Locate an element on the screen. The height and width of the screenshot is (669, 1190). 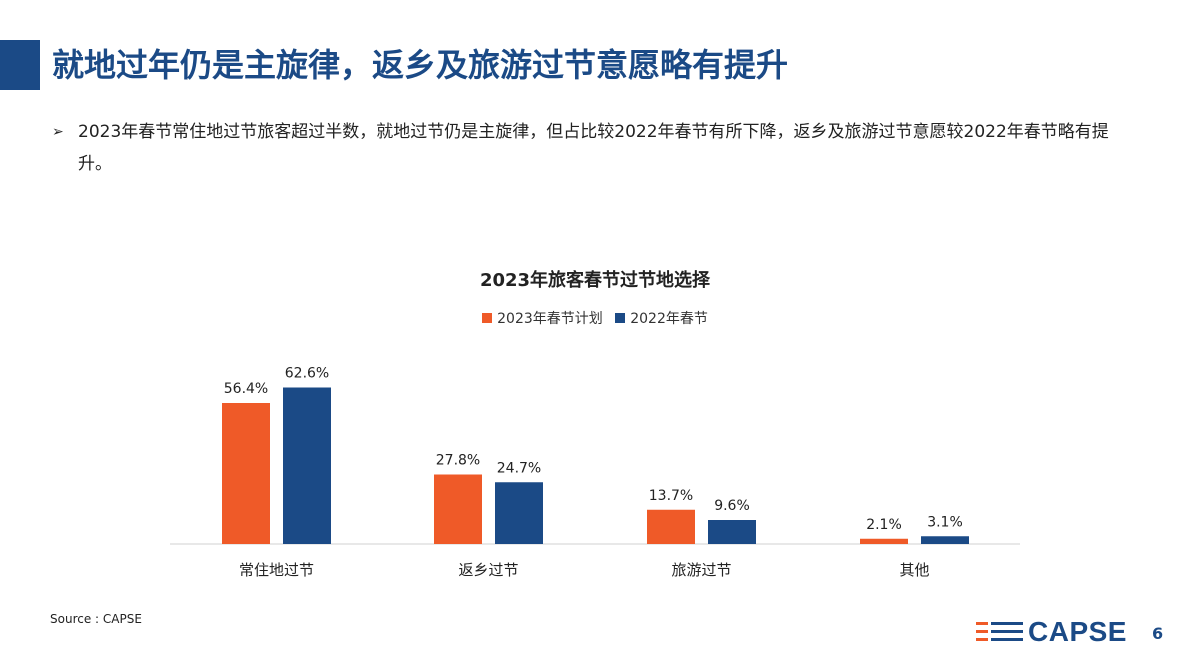
category-label-1: 返乡过节 is located at coordinates (488, 570).